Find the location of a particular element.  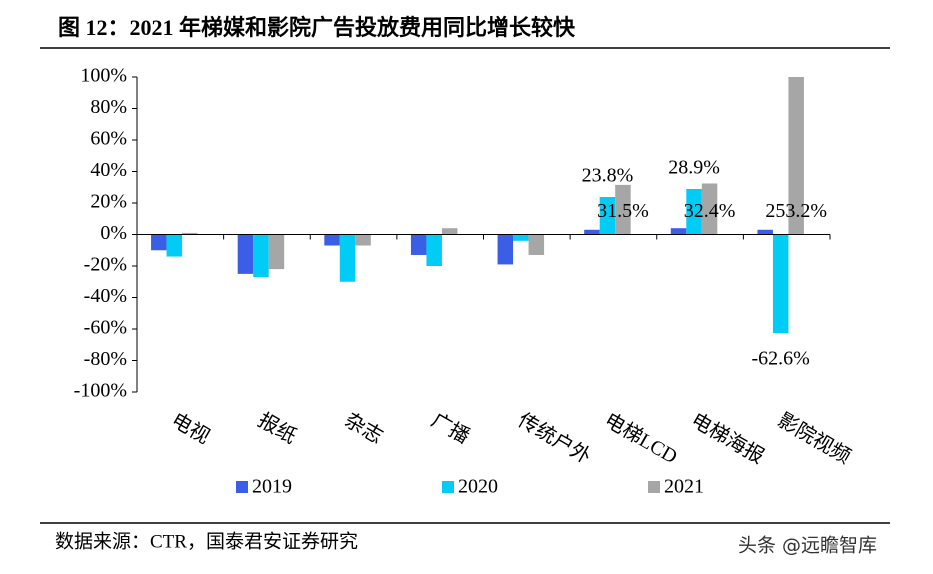

data-label: 31.5% is located at coordinates (623, 211).